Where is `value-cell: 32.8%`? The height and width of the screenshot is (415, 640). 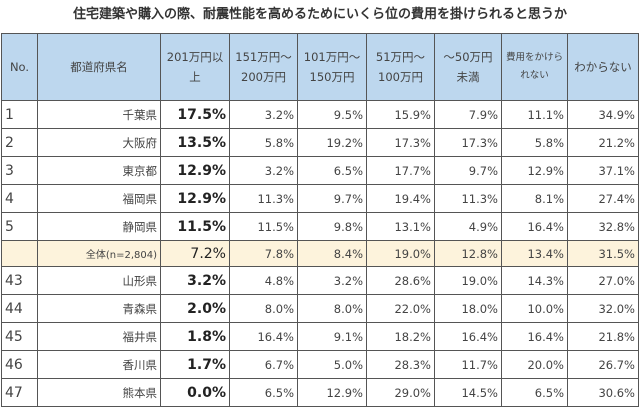
value-cell: 32.8% is located at coordinates (603, 226).